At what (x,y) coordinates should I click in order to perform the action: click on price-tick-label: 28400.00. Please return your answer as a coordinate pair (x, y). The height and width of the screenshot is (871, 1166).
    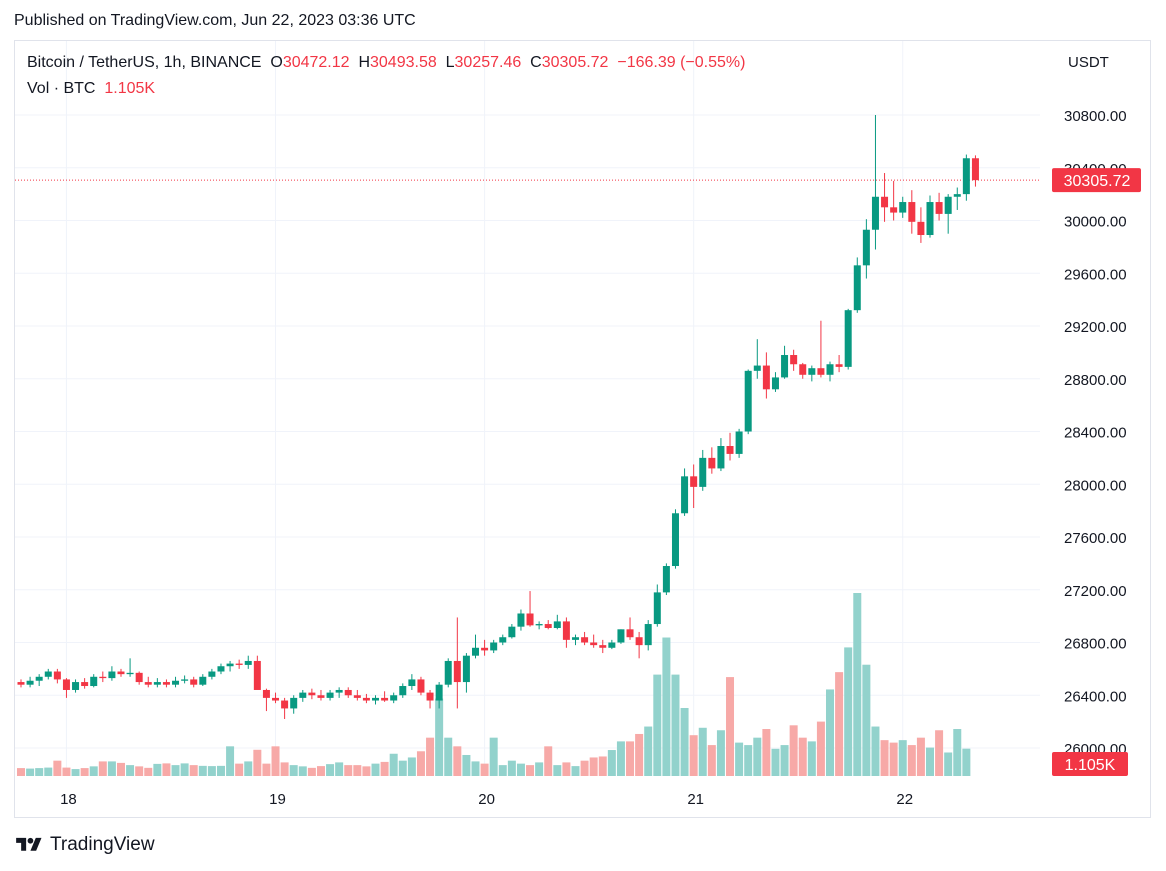
    Looking at the image, I should click on (1095, 433).